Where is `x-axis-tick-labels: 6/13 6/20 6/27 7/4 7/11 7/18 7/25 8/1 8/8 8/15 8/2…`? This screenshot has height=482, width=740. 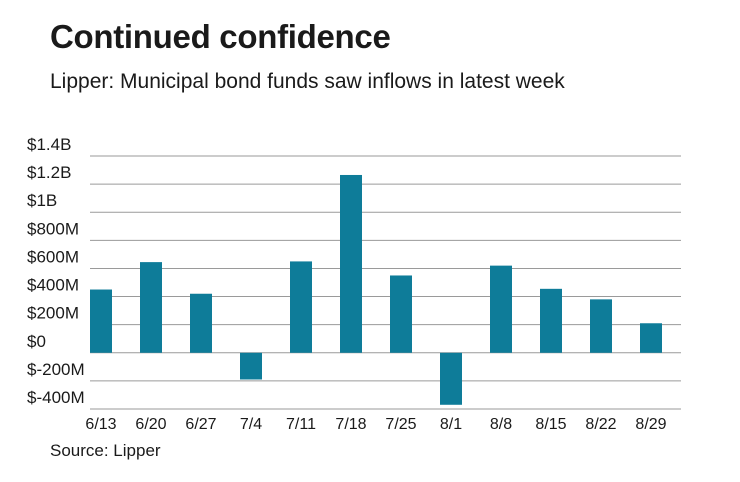 x-axis-tick-labels: 6/13 6/20 6/27 7/4 7/11 7/18 7/25 8/1 8/8 8/15 8/2… is located at coordinates (375, 424).